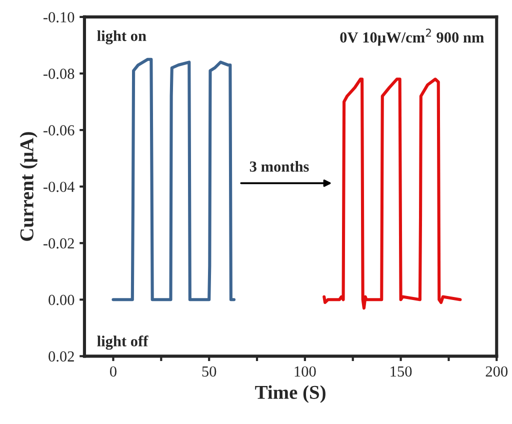  I want to click on y-tick-label: -0.10, so click(59, 17).